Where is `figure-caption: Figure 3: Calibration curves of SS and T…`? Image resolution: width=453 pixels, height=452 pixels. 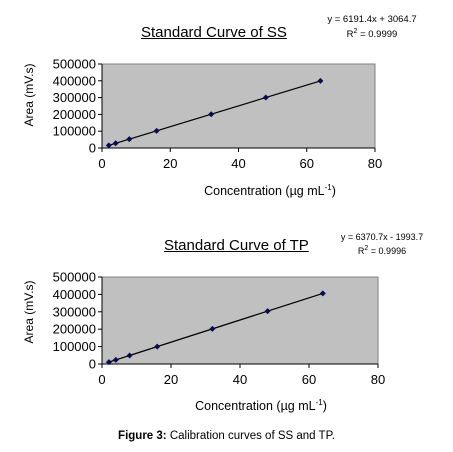 figure-caption: Figure 3: Calibration curves of SS and T… is located at coordinates (226, 436).